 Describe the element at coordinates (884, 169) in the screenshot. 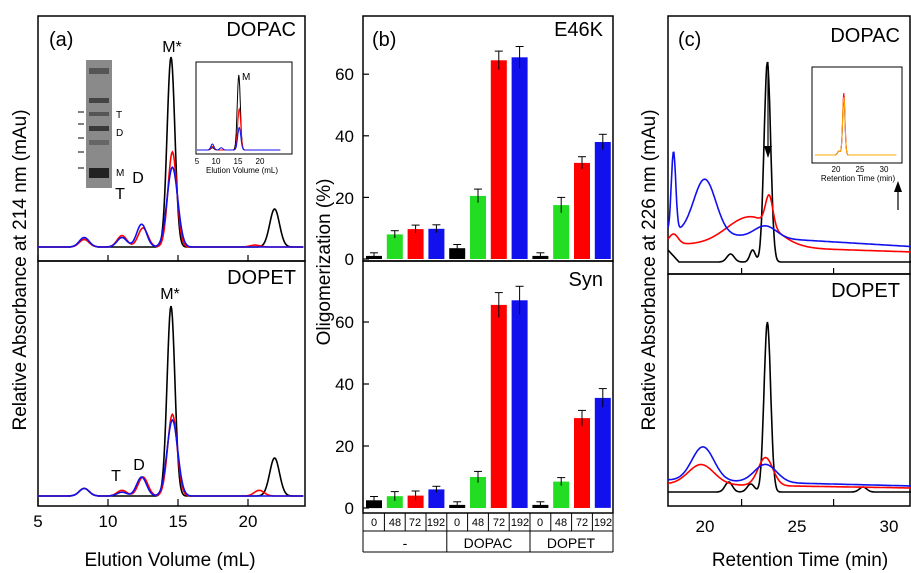

I see `inset-tick-label: 30` at that location.